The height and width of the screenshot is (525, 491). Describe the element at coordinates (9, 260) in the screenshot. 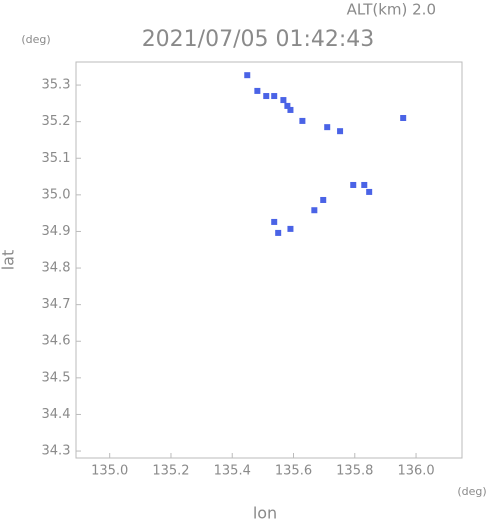

I see `y-axis-label: lat` at that location.